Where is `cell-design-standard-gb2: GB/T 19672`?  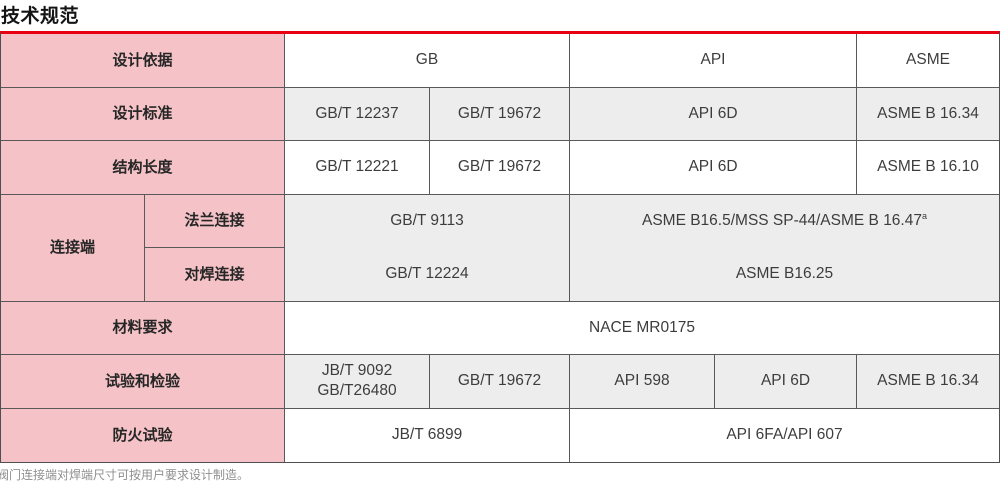
cell-design-standard-gb2: GB/T 19672 is located at coordinates (500, 114).